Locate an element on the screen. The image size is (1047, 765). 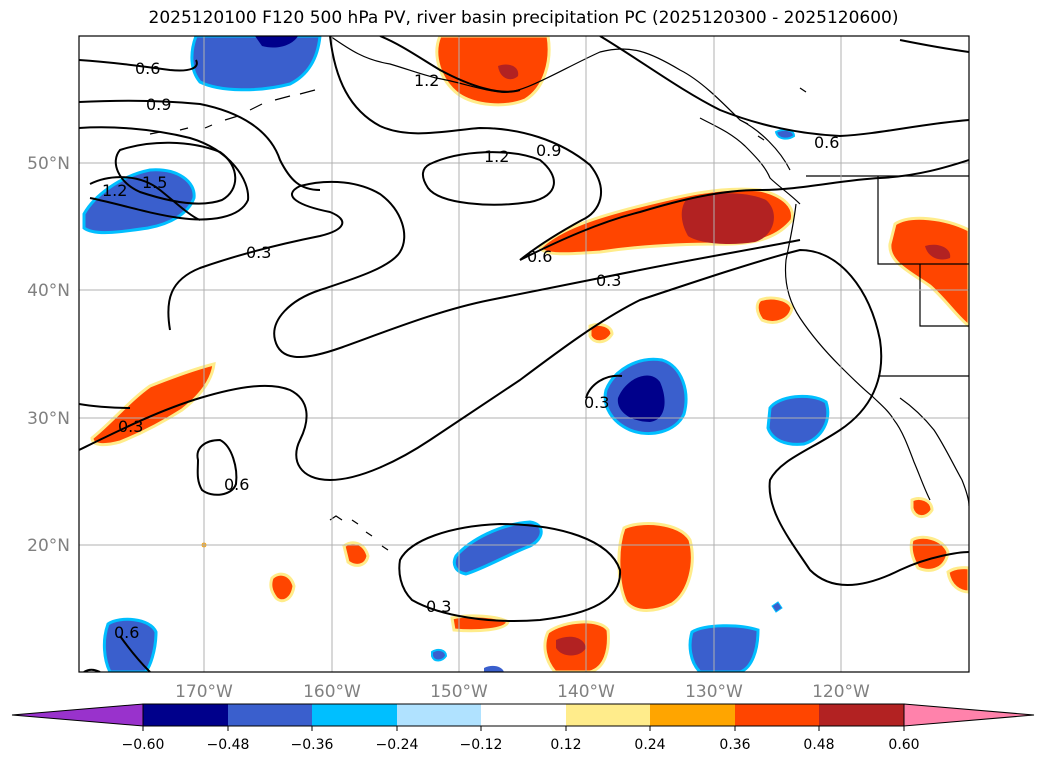
coastline-aleutians is located at coordinates (232, 112).